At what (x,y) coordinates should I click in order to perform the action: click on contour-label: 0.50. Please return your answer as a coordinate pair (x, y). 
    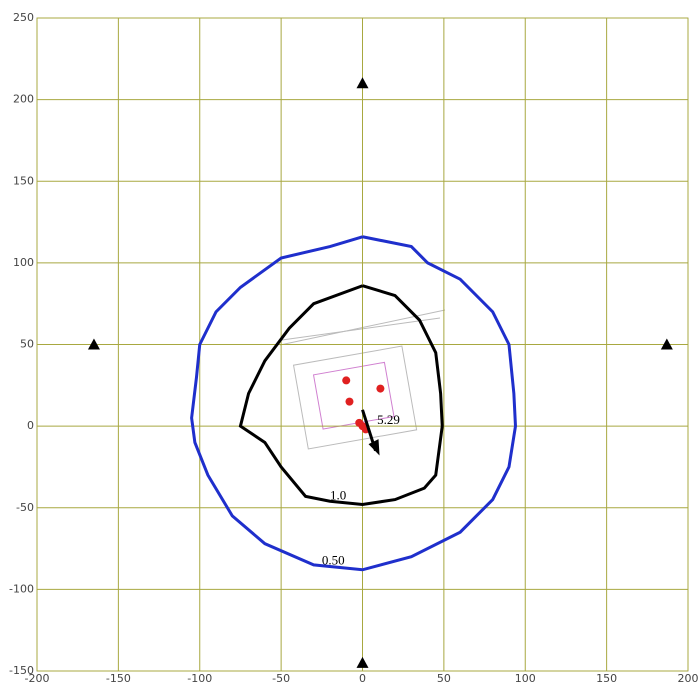
    Looking at the image, I should click on (333, 560).